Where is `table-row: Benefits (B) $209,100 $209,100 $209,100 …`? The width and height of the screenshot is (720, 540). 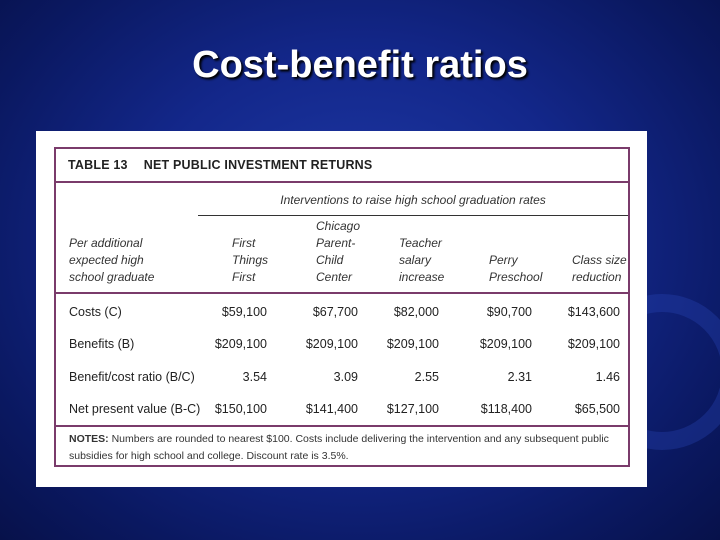
table-row: Benefits (B) $209,100 $209,100 $209,100 … is located at coordinates (342, 345).